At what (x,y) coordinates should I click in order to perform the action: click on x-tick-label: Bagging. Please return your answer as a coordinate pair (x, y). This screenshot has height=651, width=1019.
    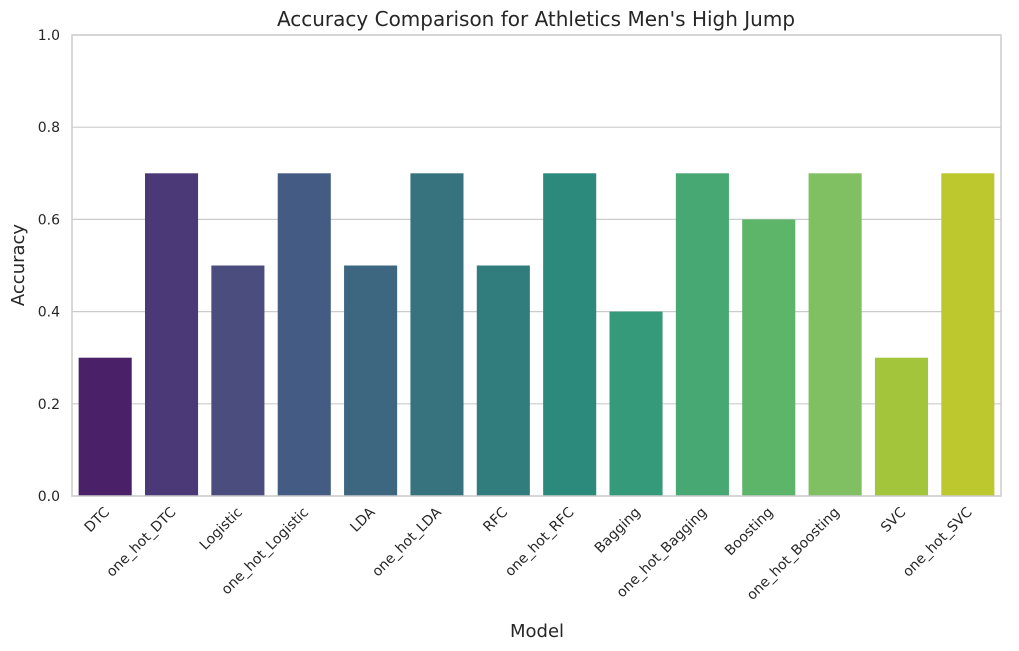
    Looking at the image, I should click on (618, 531).